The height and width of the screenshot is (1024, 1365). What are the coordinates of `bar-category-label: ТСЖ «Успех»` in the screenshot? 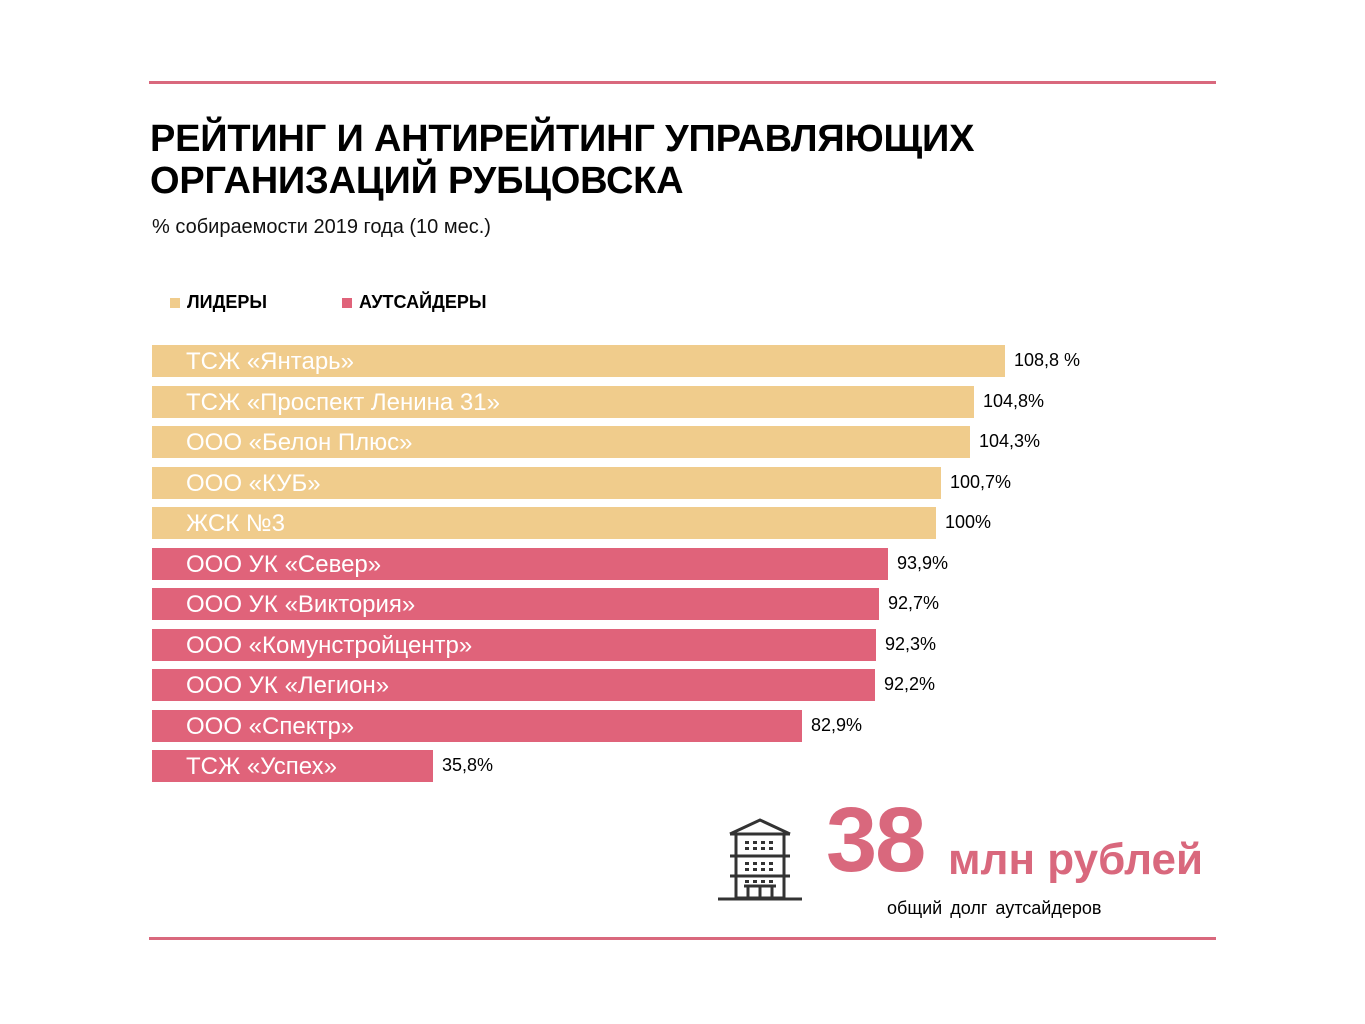 It's located at (261, 766).